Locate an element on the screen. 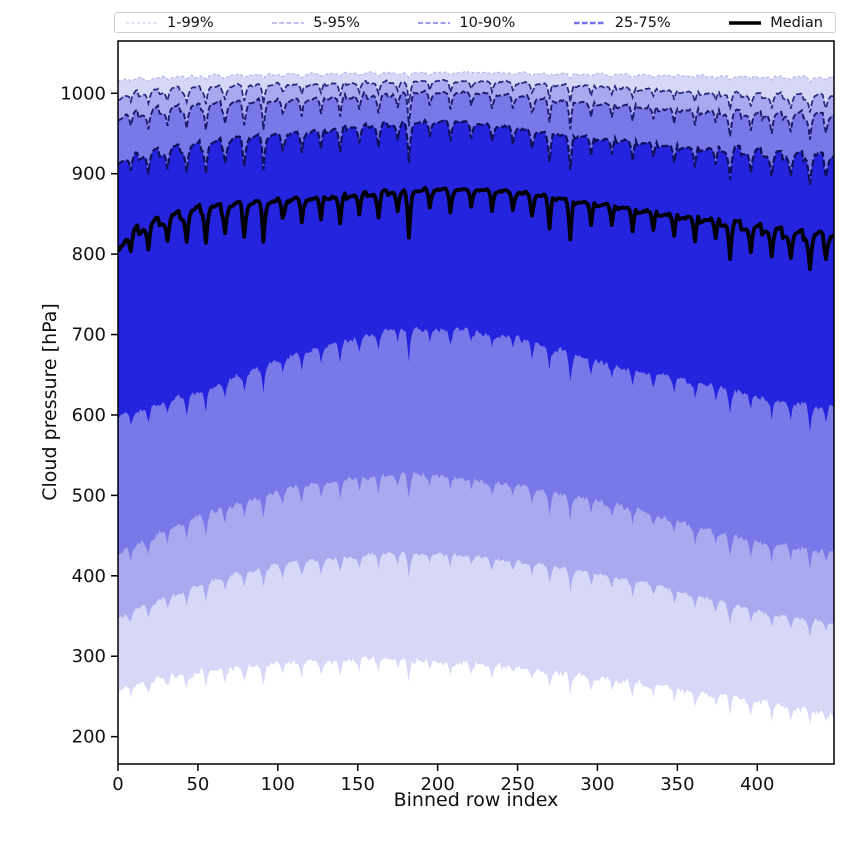 The width and height of the screenshot is (850, 850). y-tick-label: 1000 is located at coordinates (83, 93).